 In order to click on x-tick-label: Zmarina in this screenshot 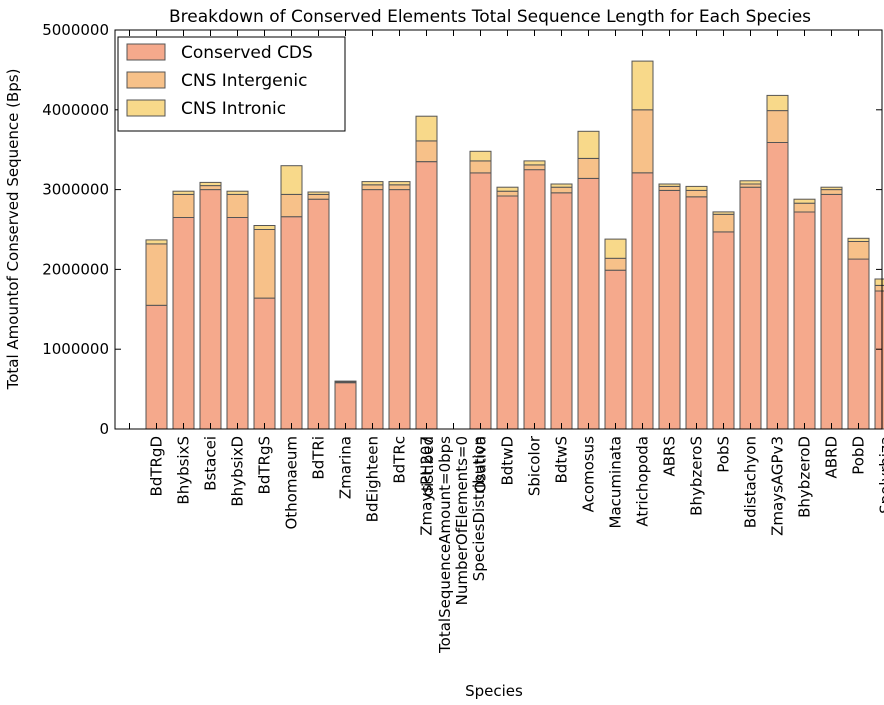, I will do `click(346, 467)`.